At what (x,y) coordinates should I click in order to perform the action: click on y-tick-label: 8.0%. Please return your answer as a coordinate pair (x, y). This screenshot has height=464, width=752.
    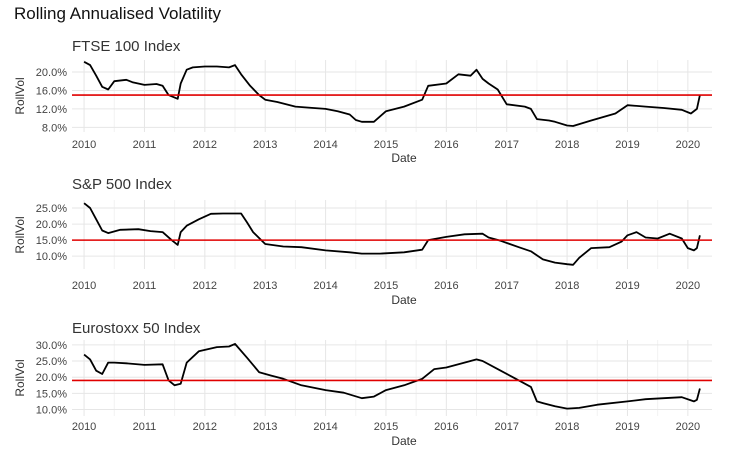
    Looking at the image, I should click on (54, 128).